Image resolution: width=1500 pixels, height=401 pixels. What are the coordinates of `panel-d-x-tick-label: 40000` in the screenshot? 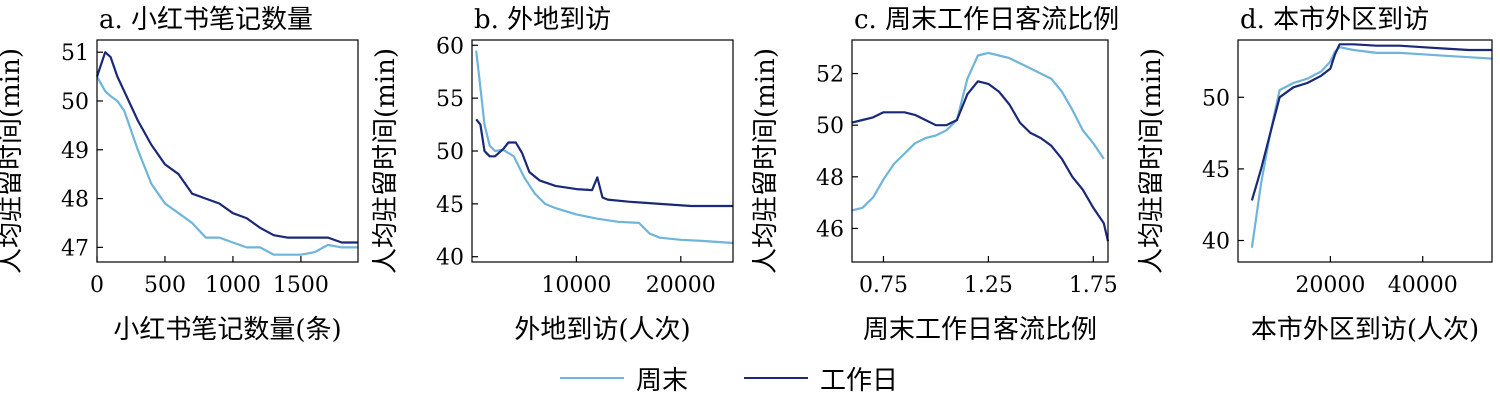 It's located at (1423, 285).